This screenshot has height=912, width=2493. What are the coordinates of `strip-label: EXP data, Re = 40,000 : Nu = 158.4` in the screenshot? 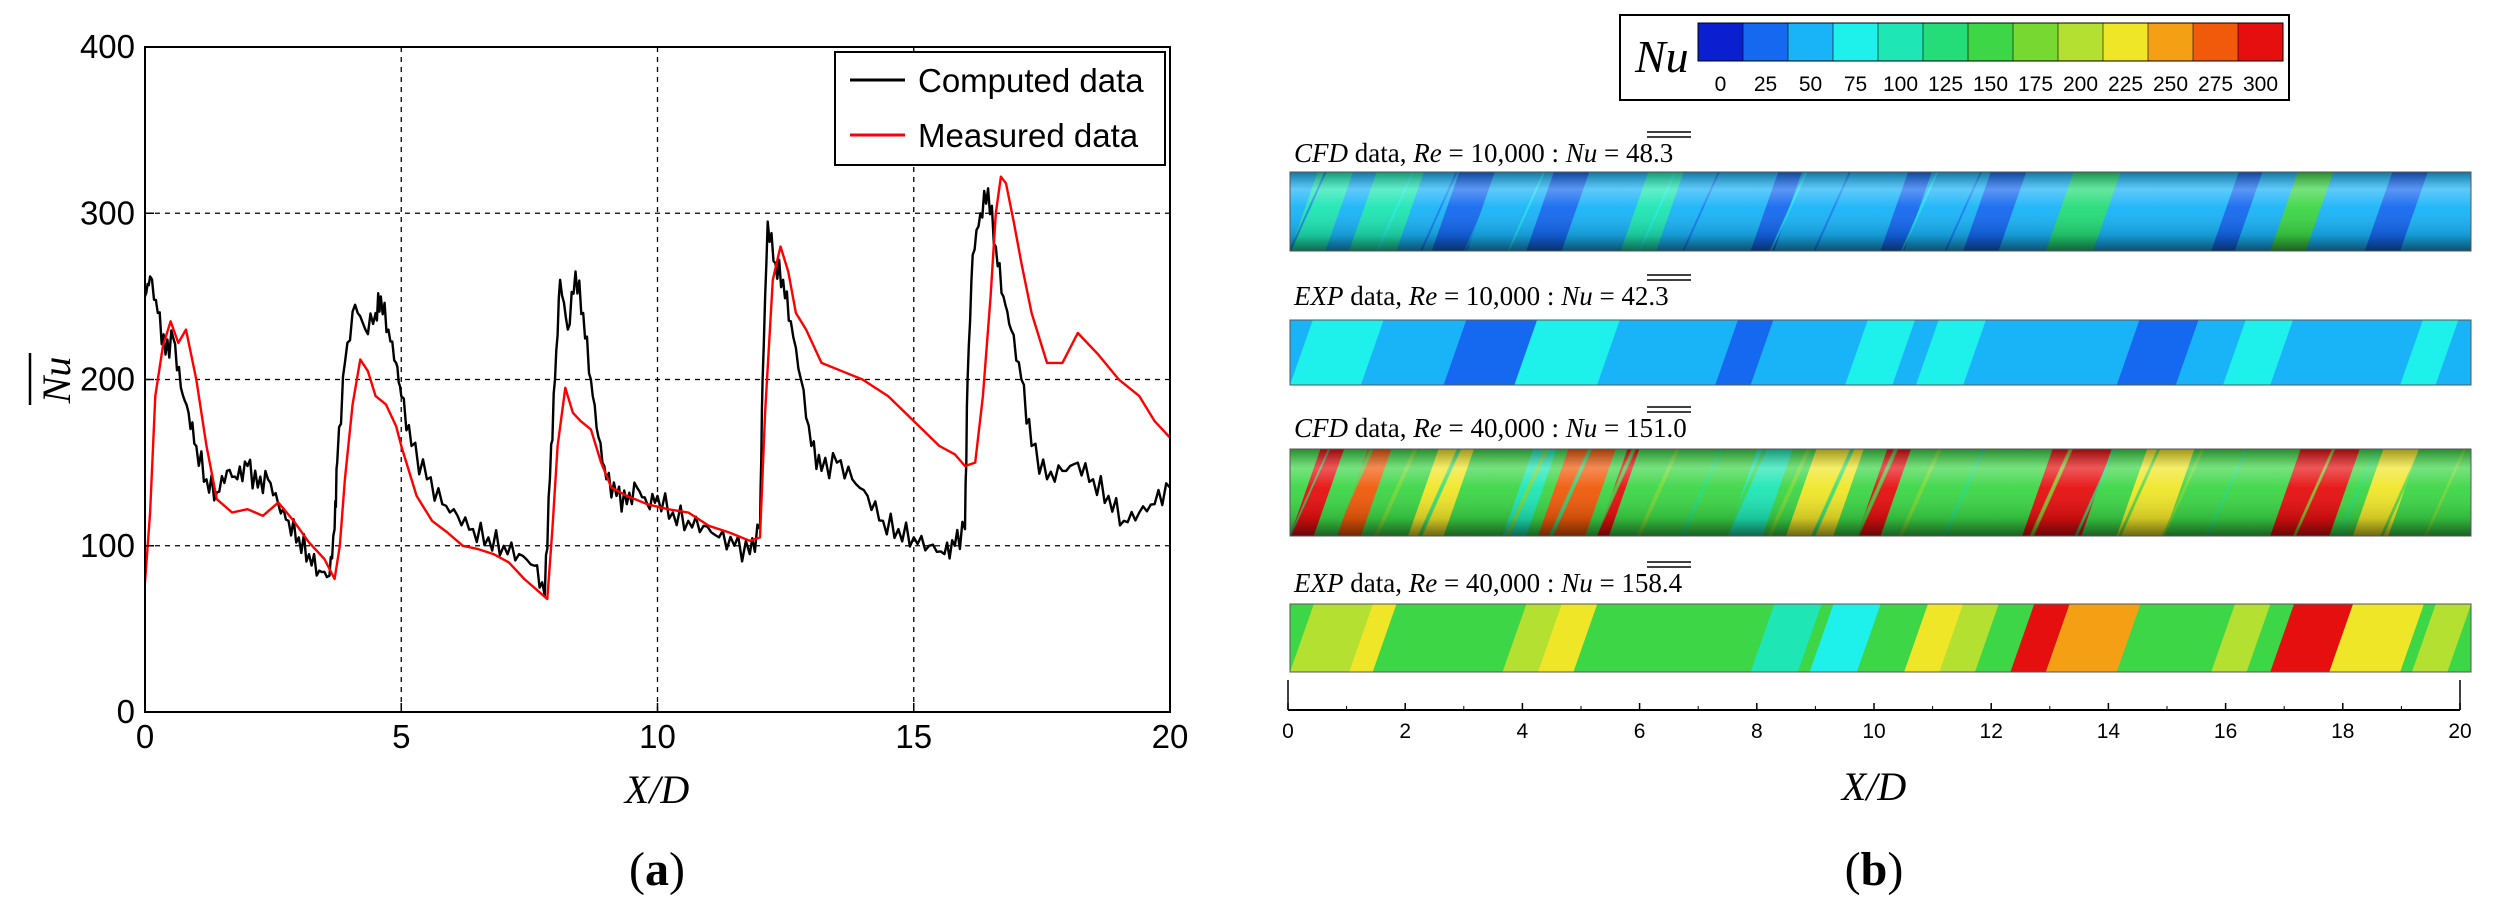 It's located at (1488, 583).